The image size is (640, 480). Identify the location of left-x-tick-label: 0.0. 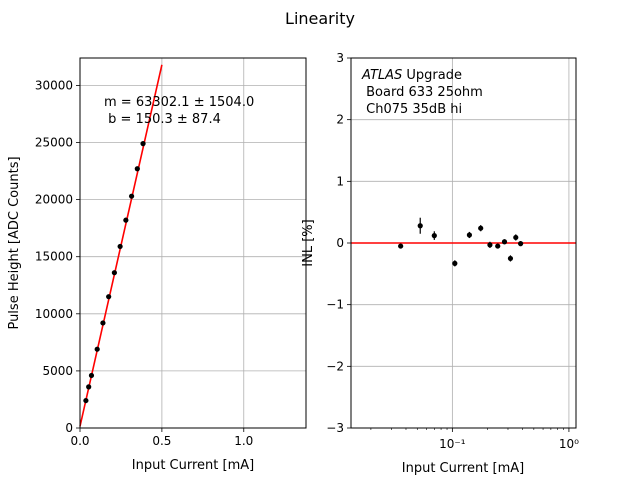
(79, 441).